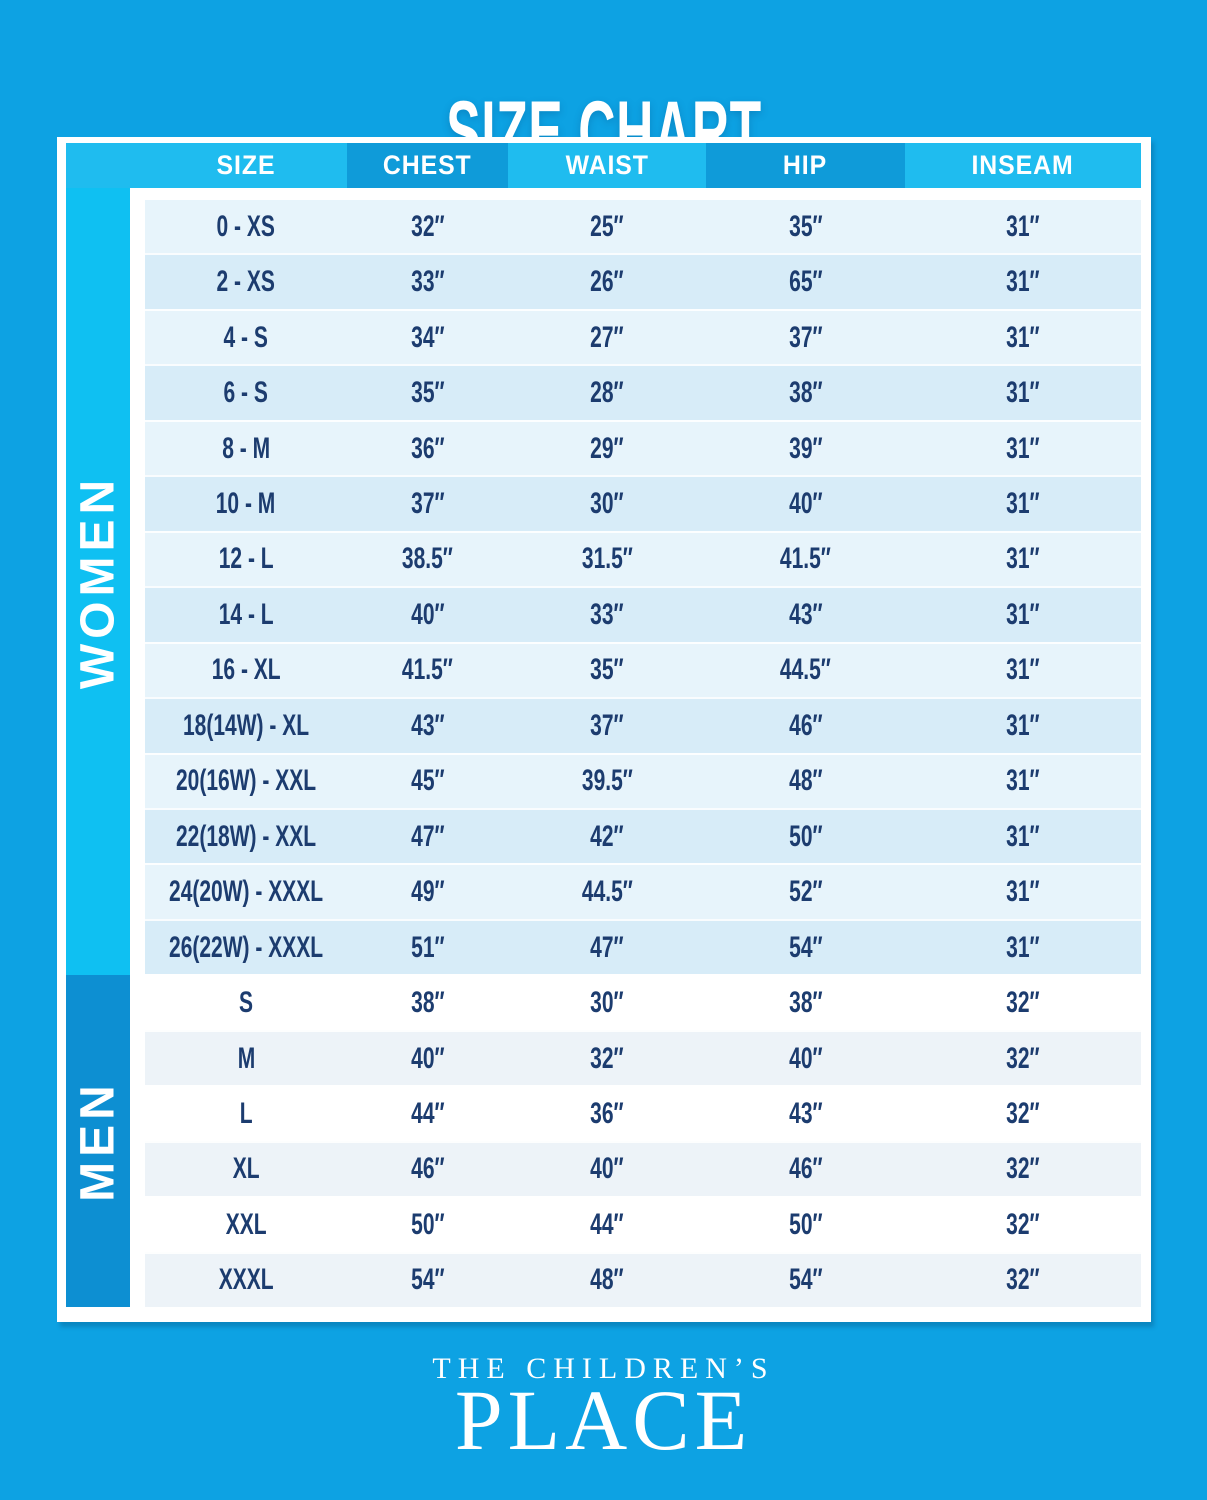 The width and height of the screenshot is (1207, 1500). What do you see at coordinates (246, 503) in the screenshot?
I see `cell-text: 10 - M` at bounding box center [246, 503].